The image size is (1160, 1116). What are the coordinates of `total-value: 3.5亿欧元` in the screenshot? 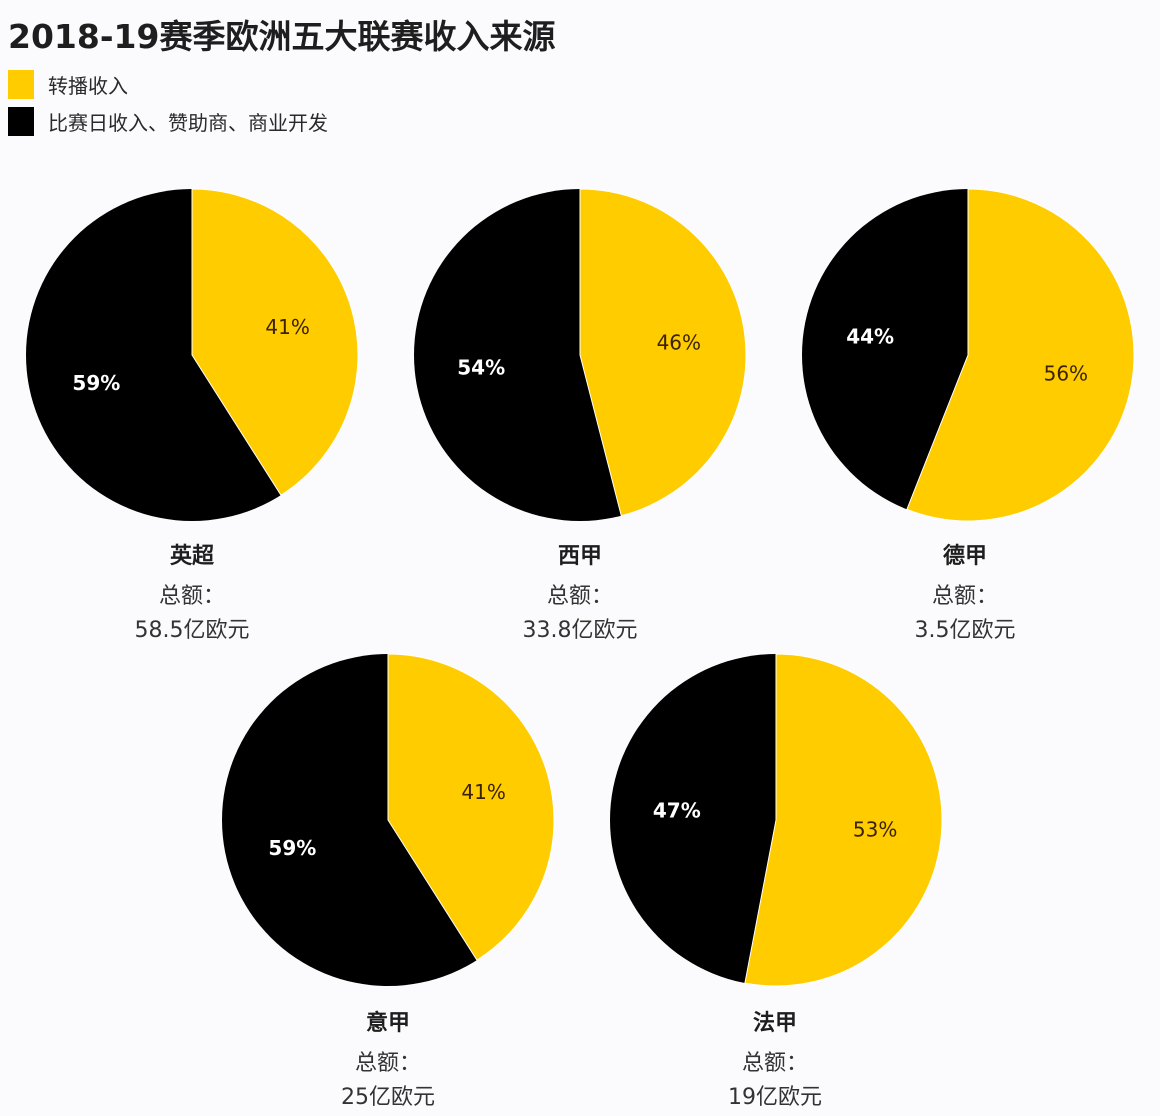 It's located at (965, 630).